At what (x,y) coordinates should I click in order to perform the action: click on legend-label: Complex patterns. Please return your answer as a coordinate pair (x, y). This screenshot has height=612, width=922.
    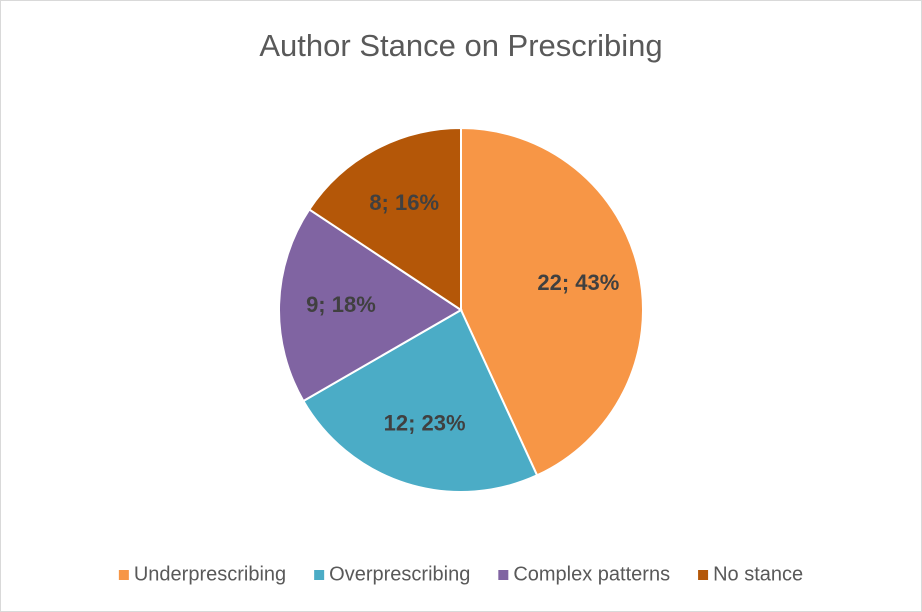
    Looking at the image, I should click on (591, 574).